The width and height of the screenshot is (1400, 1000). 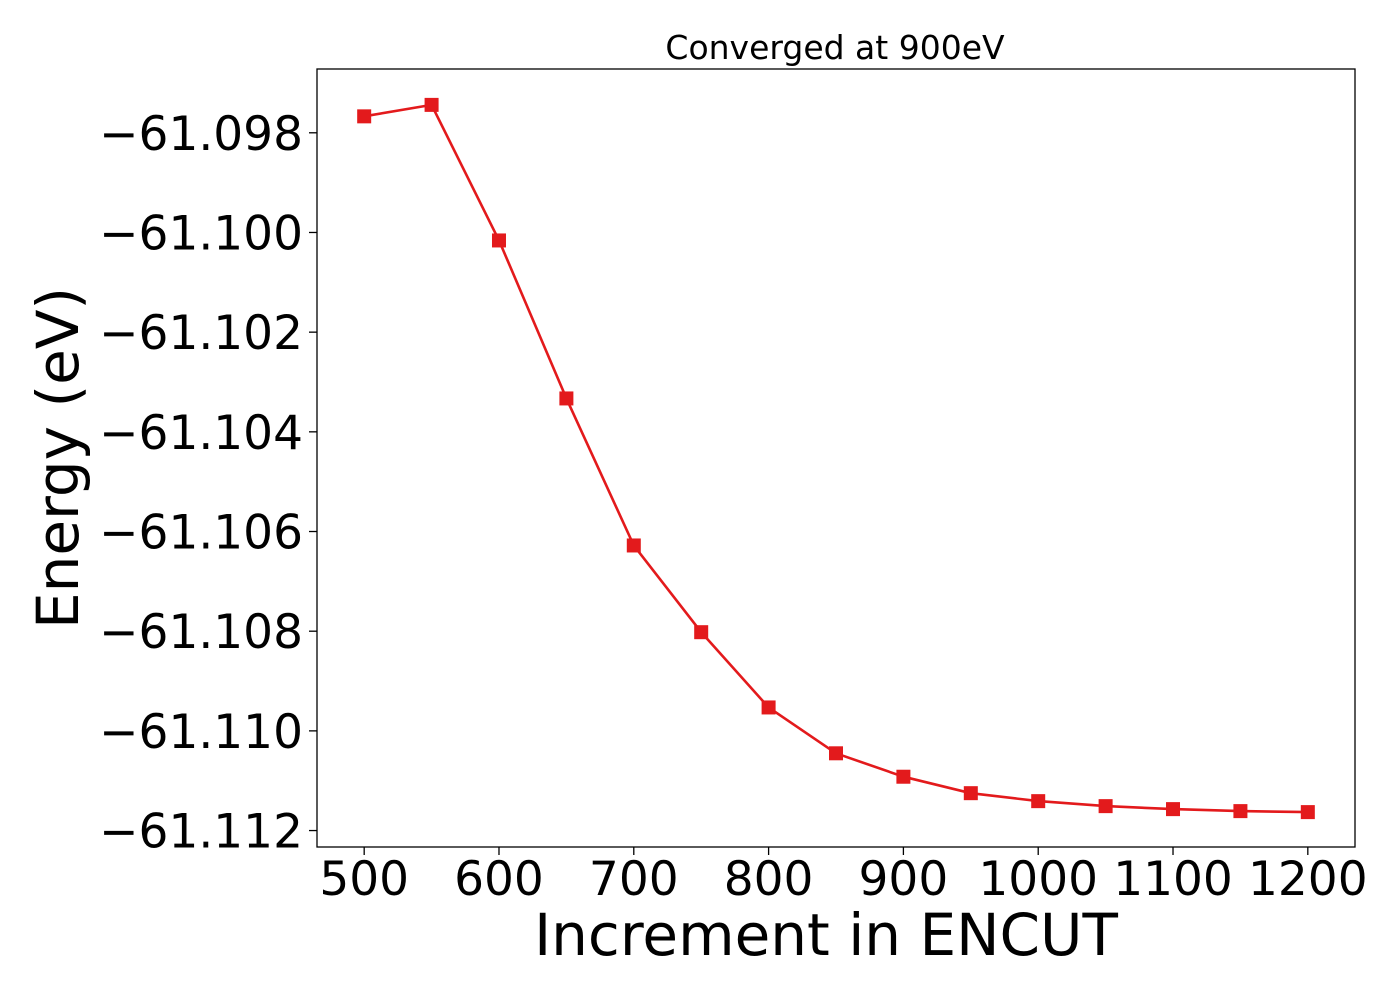 What do you see at coordinates (634, 879) in the screenshot?
I see `x-tick-label: 700` at bounding box center [634, 879].